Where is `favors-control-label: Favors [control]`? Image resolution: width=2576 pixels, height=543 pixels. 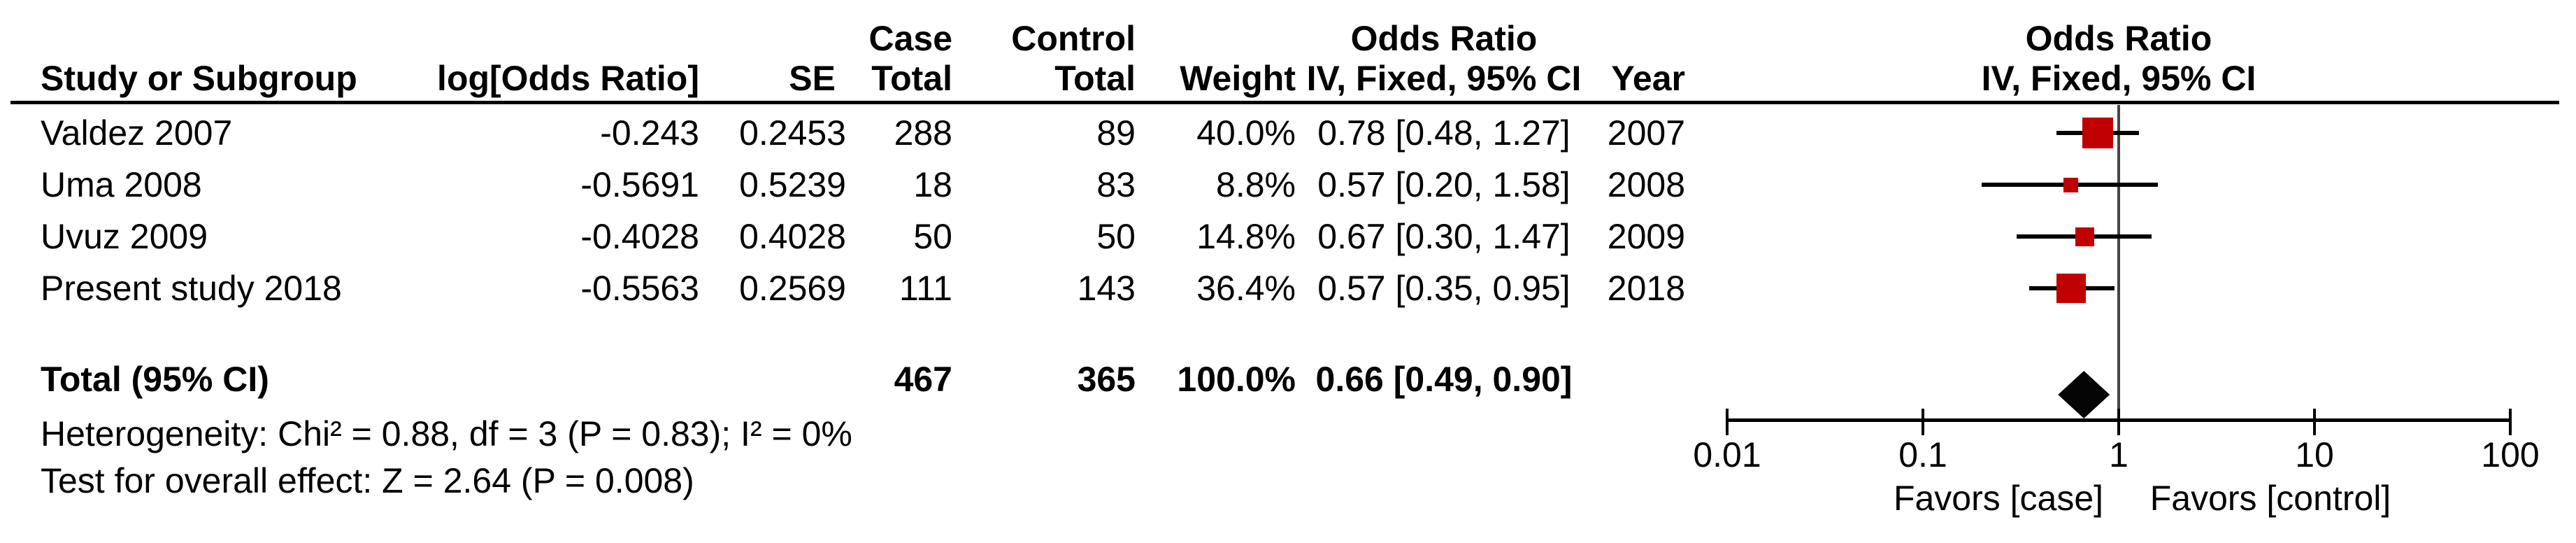
favors-control-label: Favors [control] is located at coordinates (2270, 498).